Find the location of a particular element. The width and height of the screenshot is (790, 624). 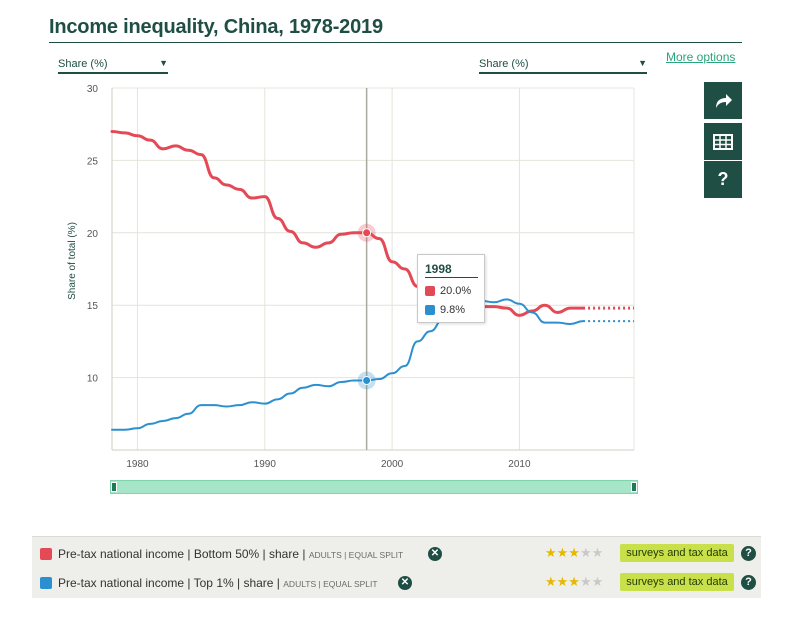

tooltip-swatch-bottom50 is located at coordinates (430, 291).